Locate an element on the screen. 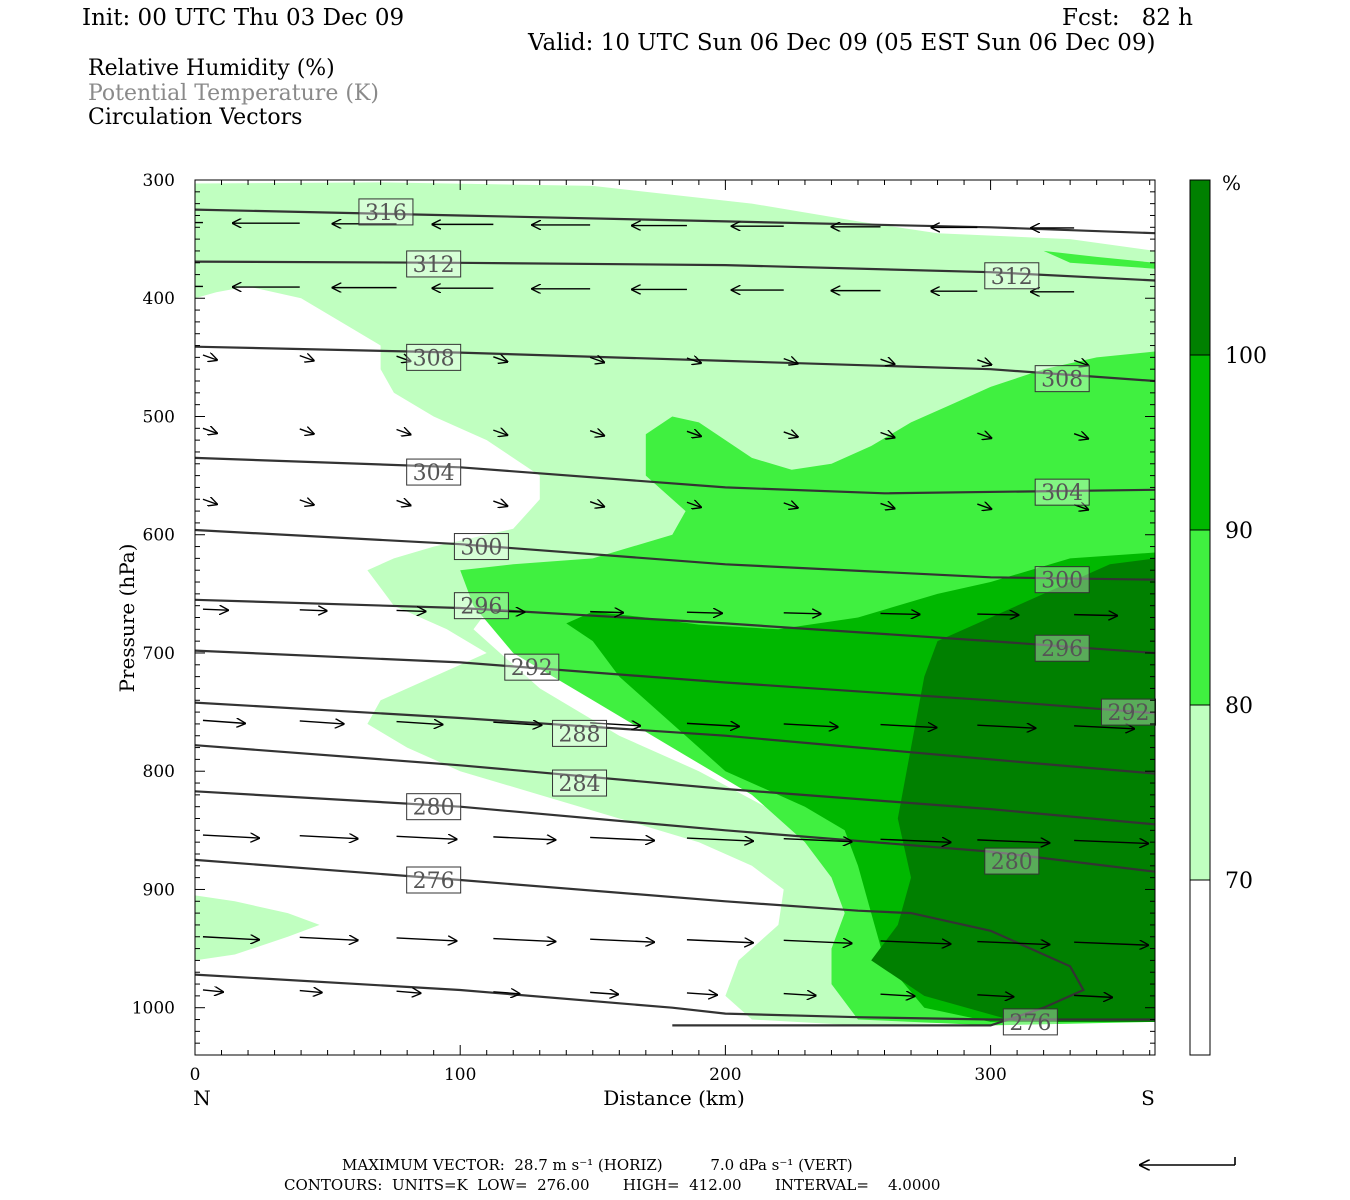 Image resolution: width=1350 pixels, height=1200 pixels. colorbar-unit-label: % is located at coordinates (1231, 183).